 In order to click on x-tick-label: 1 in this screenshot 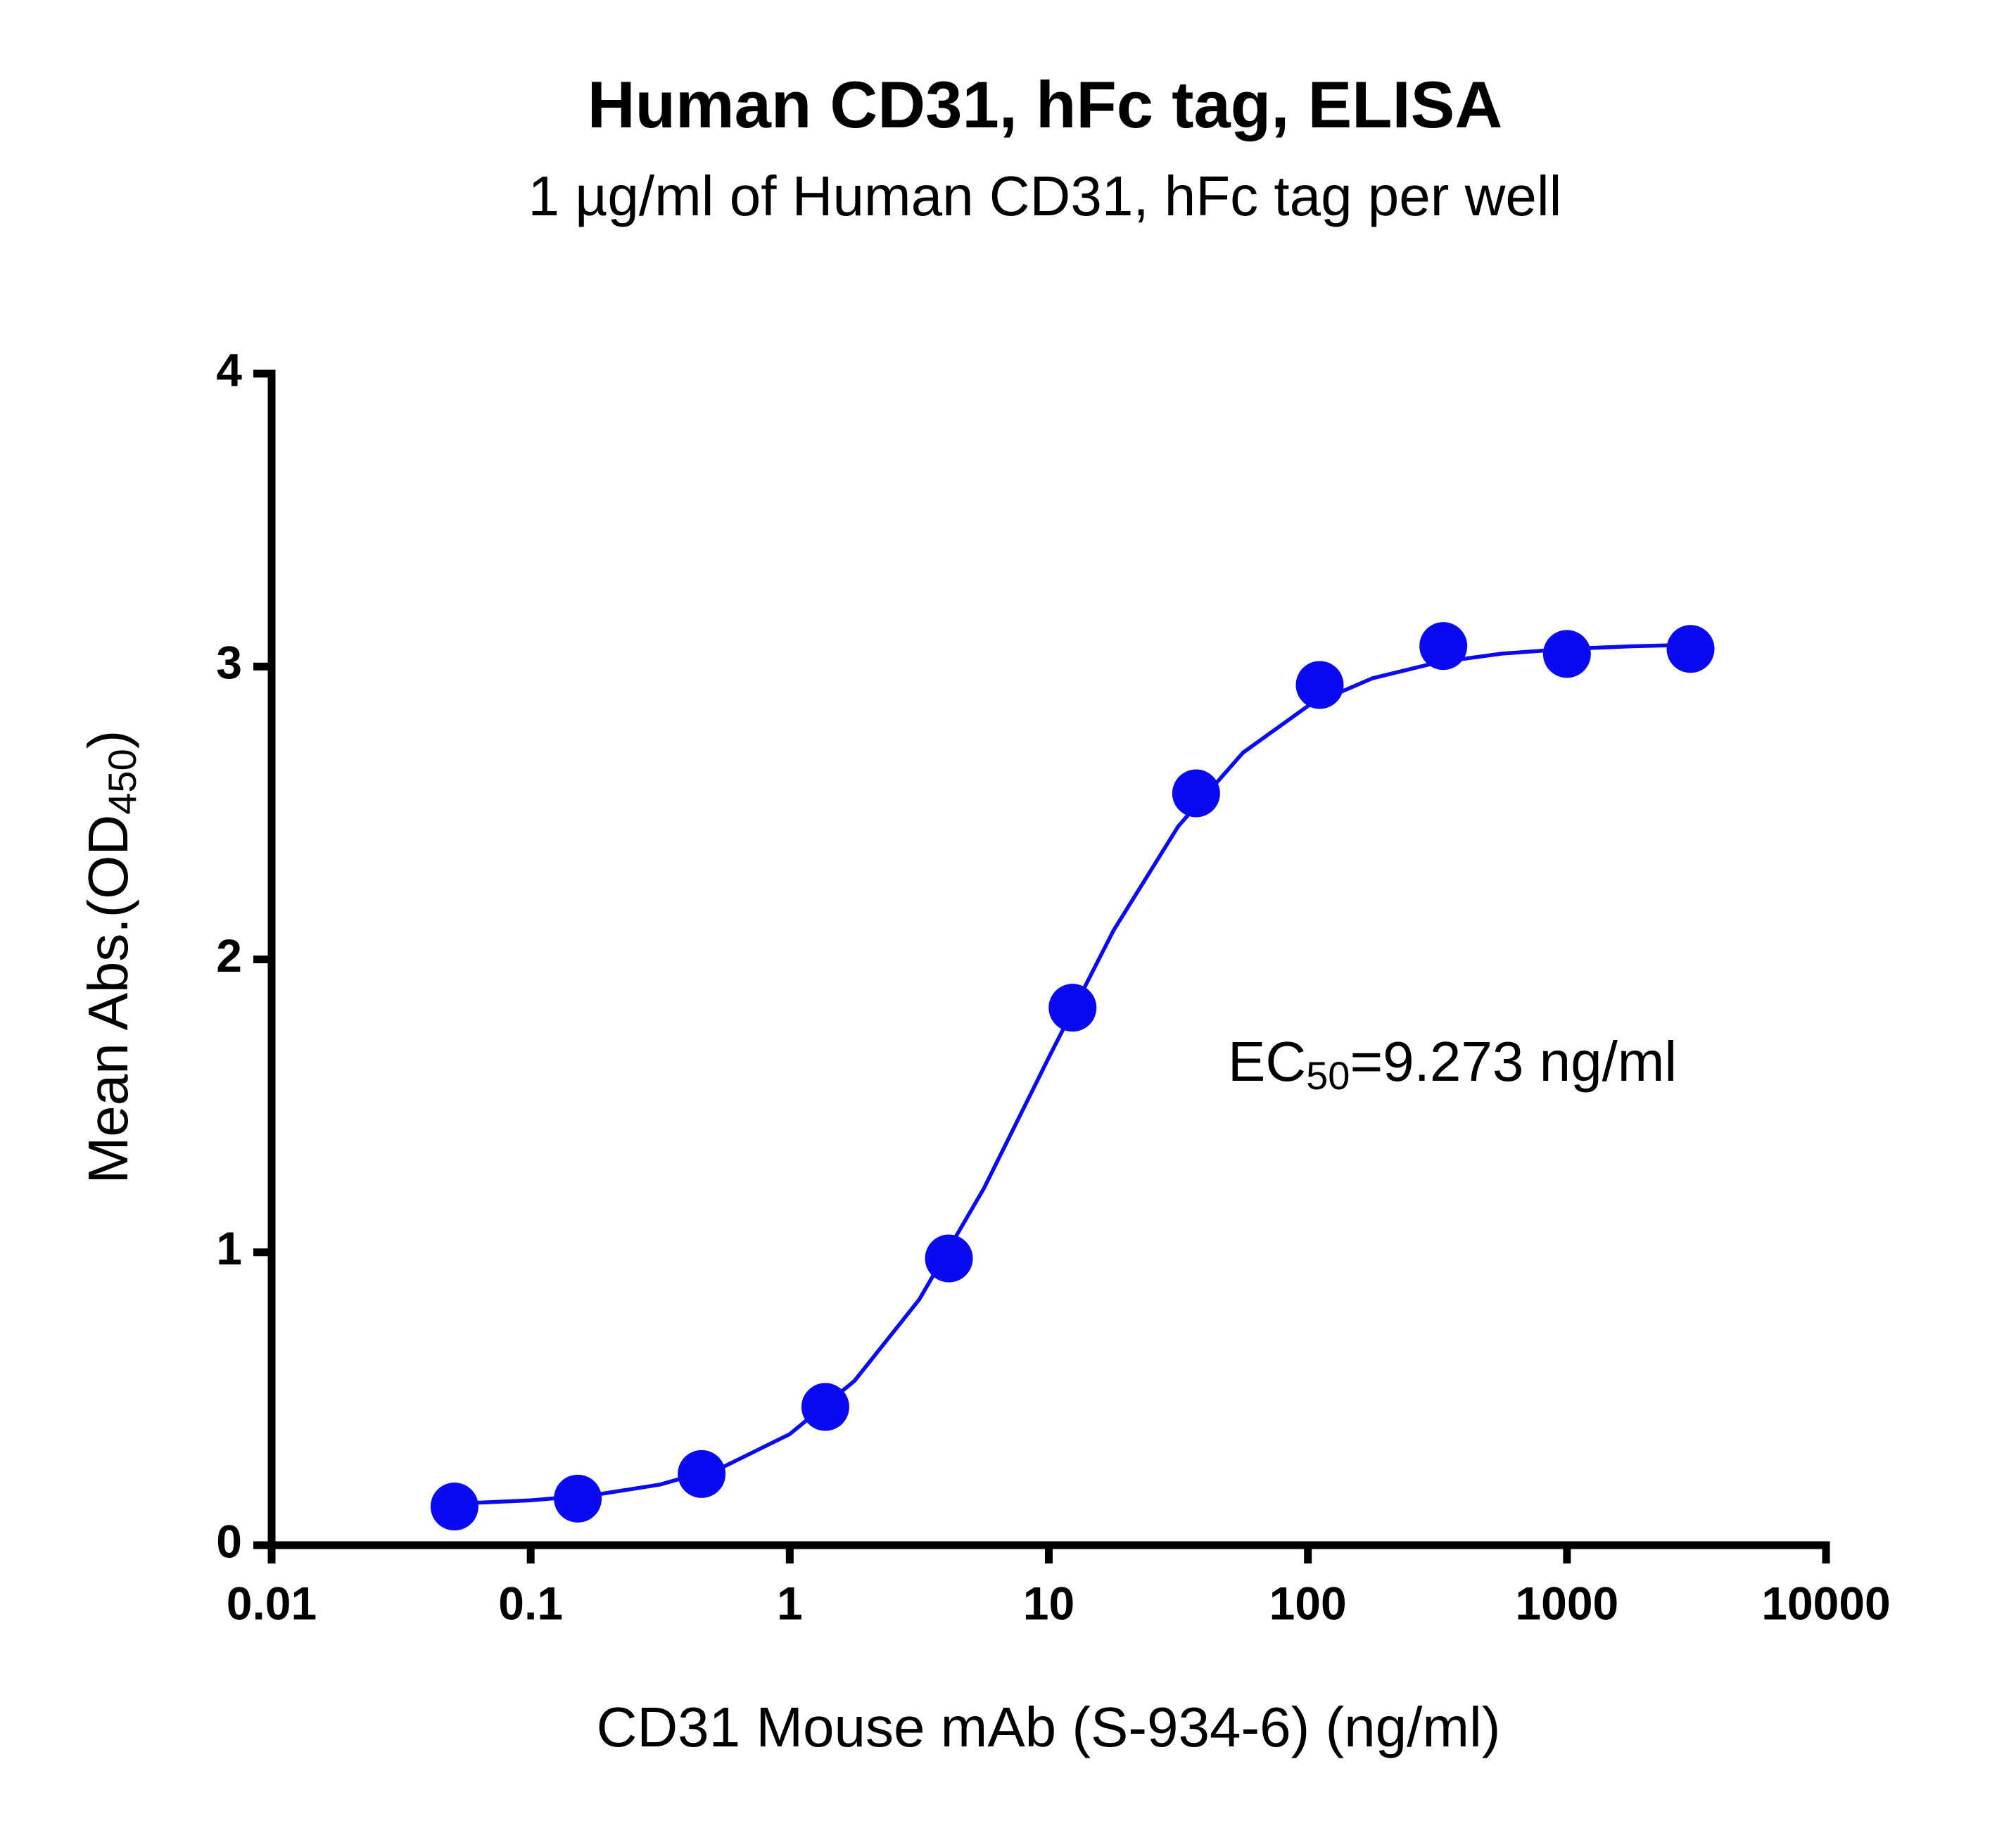, I will do `click(790, 1603)`.